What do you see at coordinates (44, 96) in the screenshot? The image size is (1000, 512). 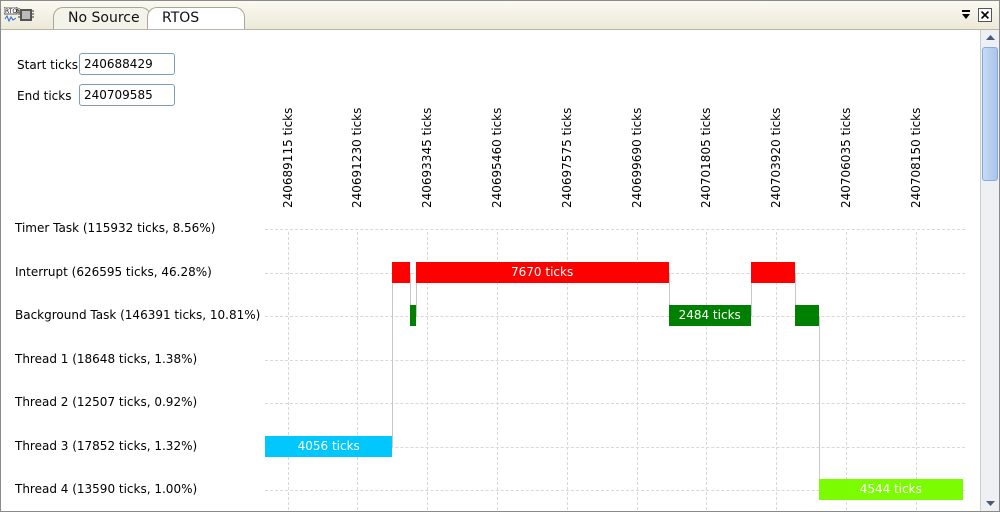 I see `end-ticks-label: End ticks` at bounding box center [44, 96].